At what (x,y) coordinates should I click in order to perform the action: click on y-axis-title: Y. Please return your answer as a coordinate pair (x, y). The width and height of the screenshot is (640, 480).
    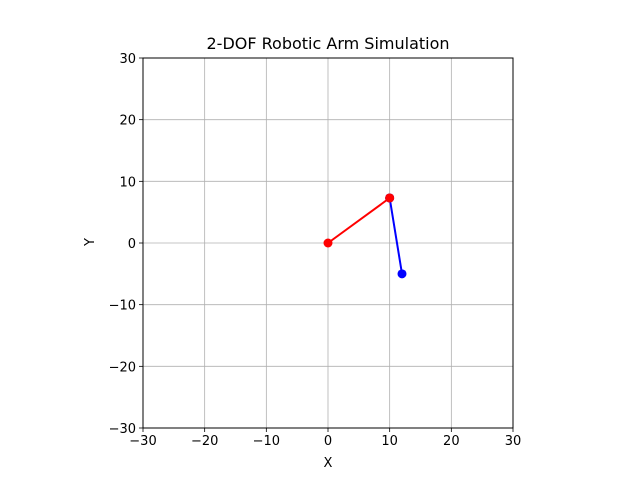
    Looking at the image, I should click on (90, 242).